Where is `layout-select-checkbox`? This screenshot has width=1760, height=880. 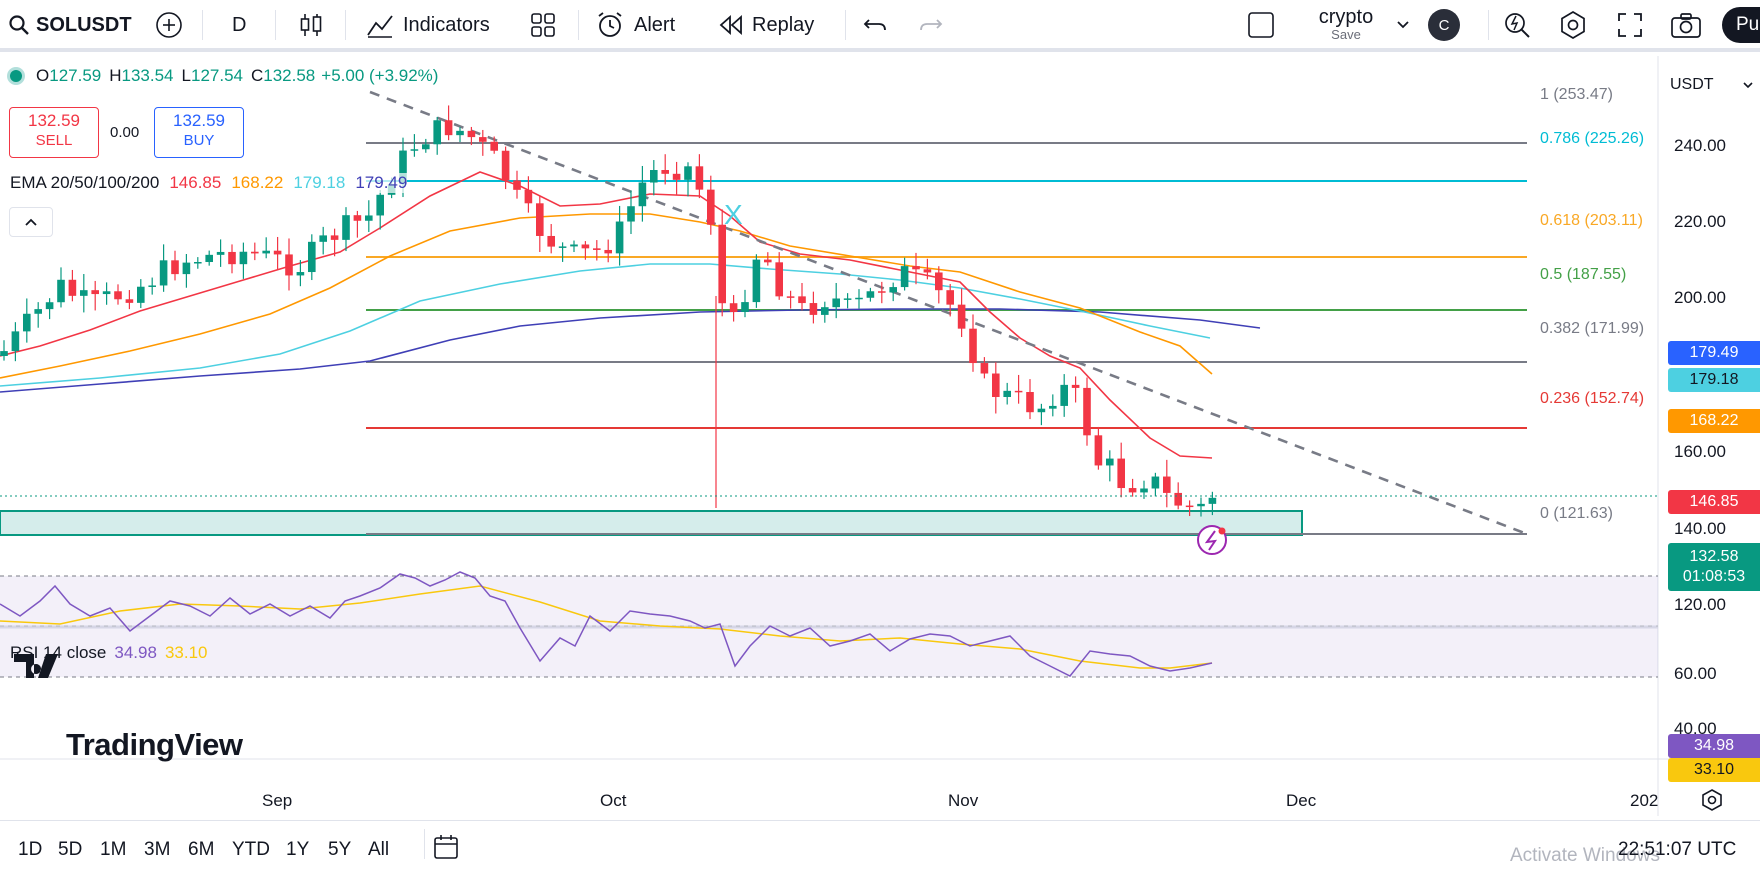 layout-select-checkbox is located at coordinates (1261, 25).